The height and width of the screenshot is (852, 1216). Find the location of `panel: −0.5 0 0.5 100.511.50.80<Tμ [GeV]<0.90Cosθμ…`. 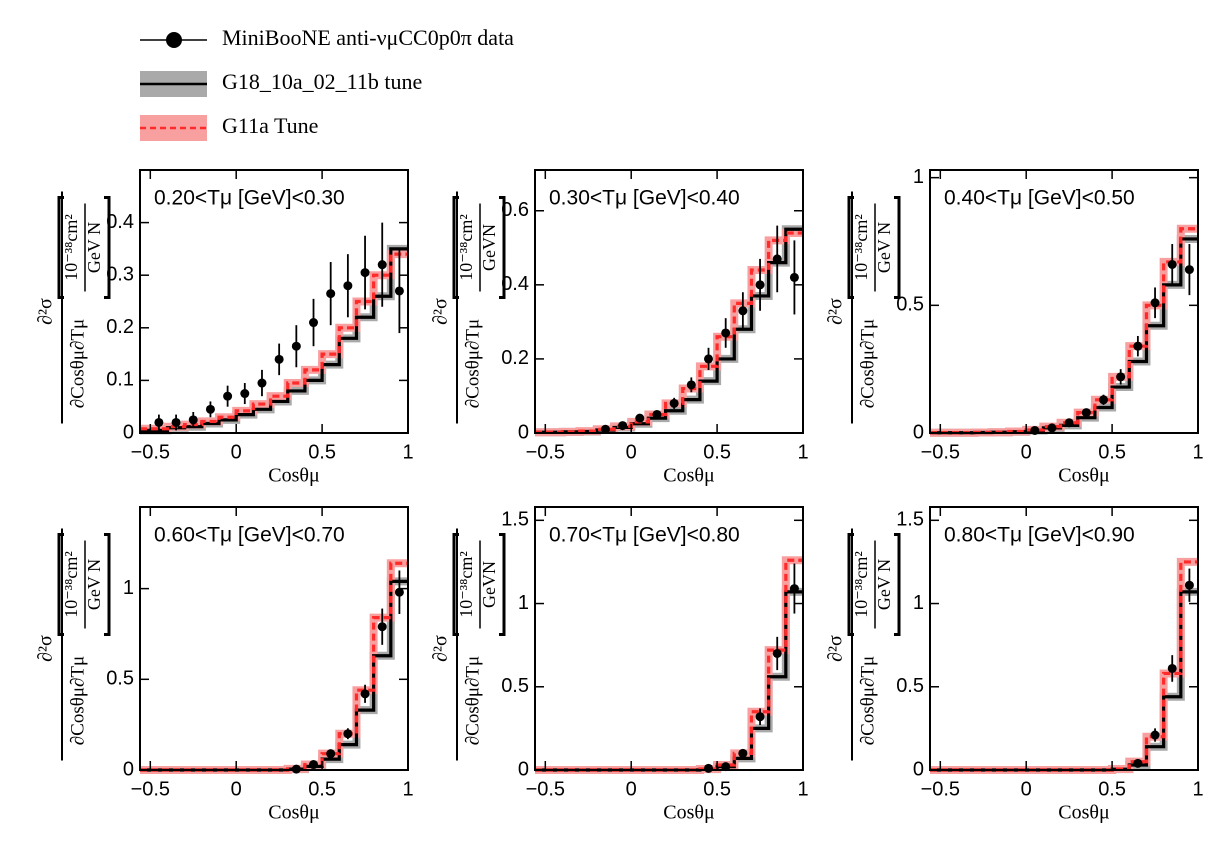

panel: −0.5 0 0.5 100.511.50.80<Tμ [GeV]<0.90Cosθμ… is located at coordinates (1014, 665).